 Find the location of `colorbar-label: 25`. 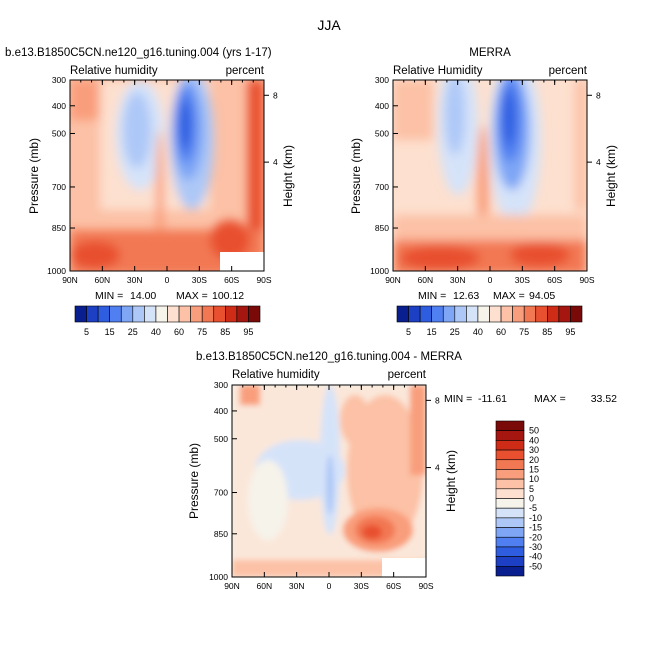

colorbar-label: 25 is located at coordinates (455, 332).